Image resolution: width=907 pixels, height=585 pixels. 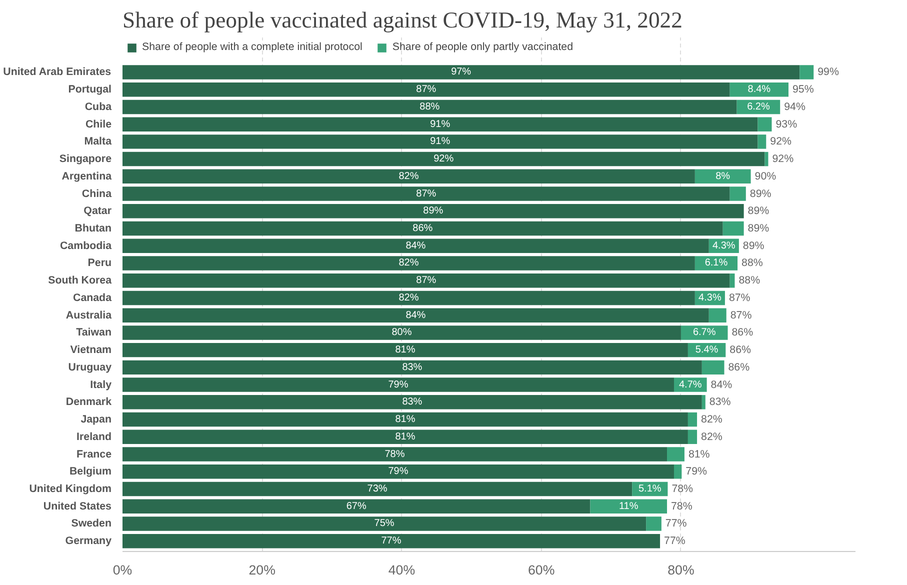 I want to click on data-label: 80%, so click(x=402, y=332).